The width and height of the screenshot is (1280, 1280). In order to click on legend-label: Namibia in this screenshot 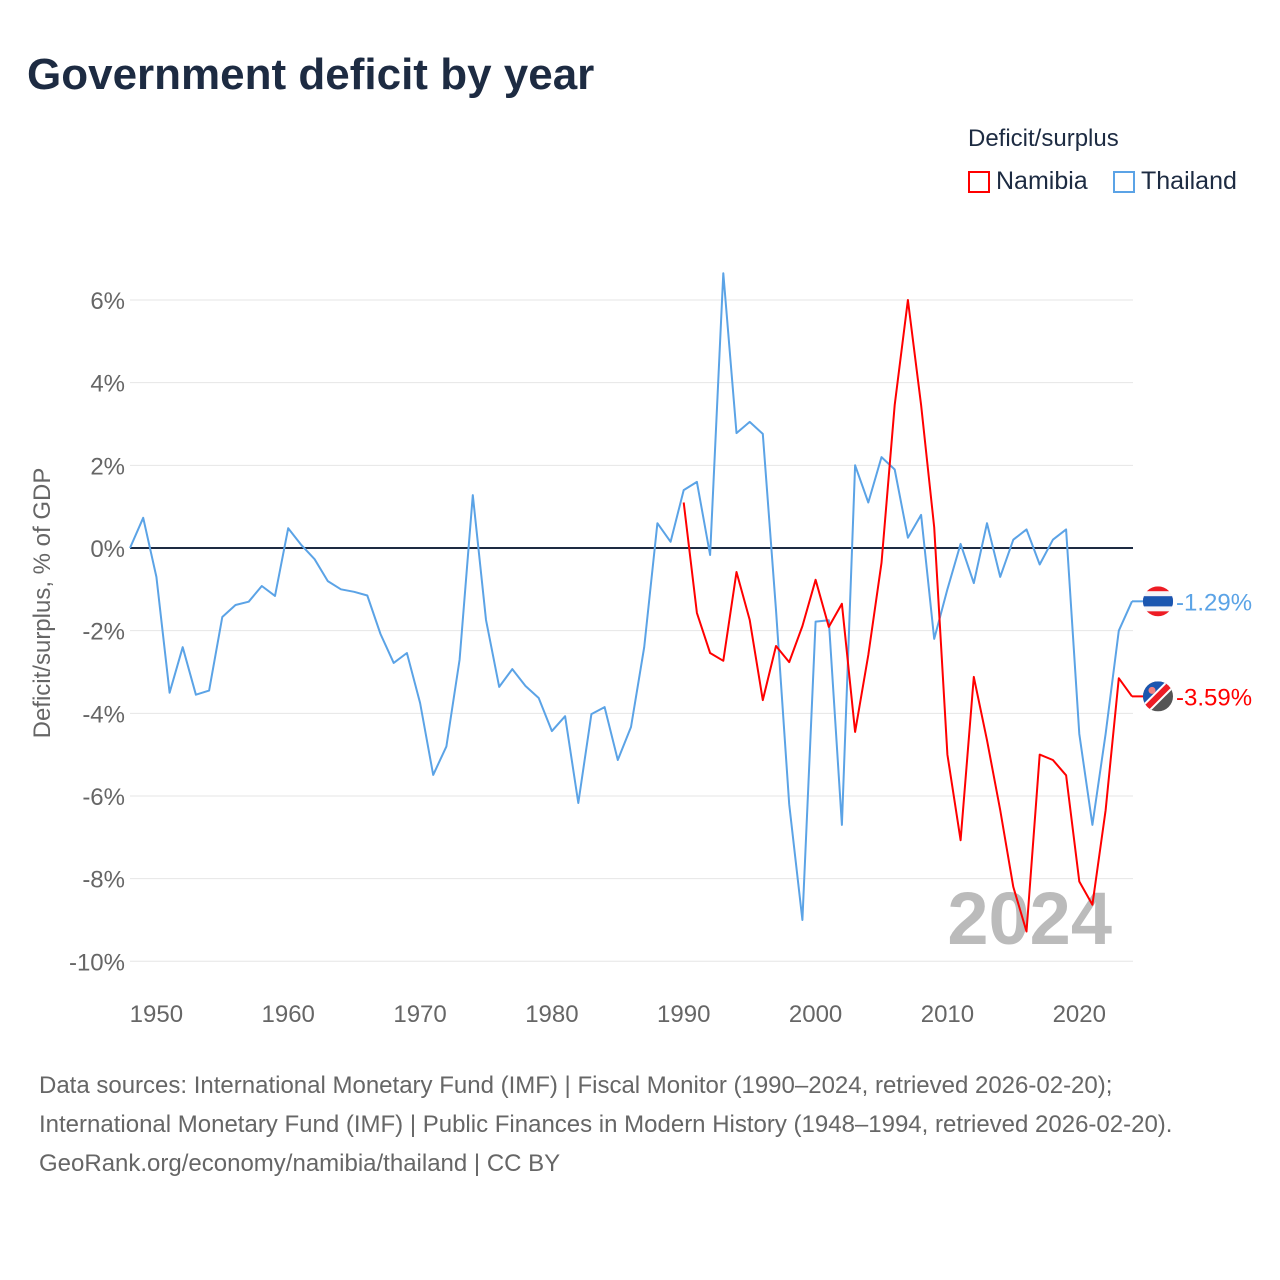, I will do `click(1042, 181)`.